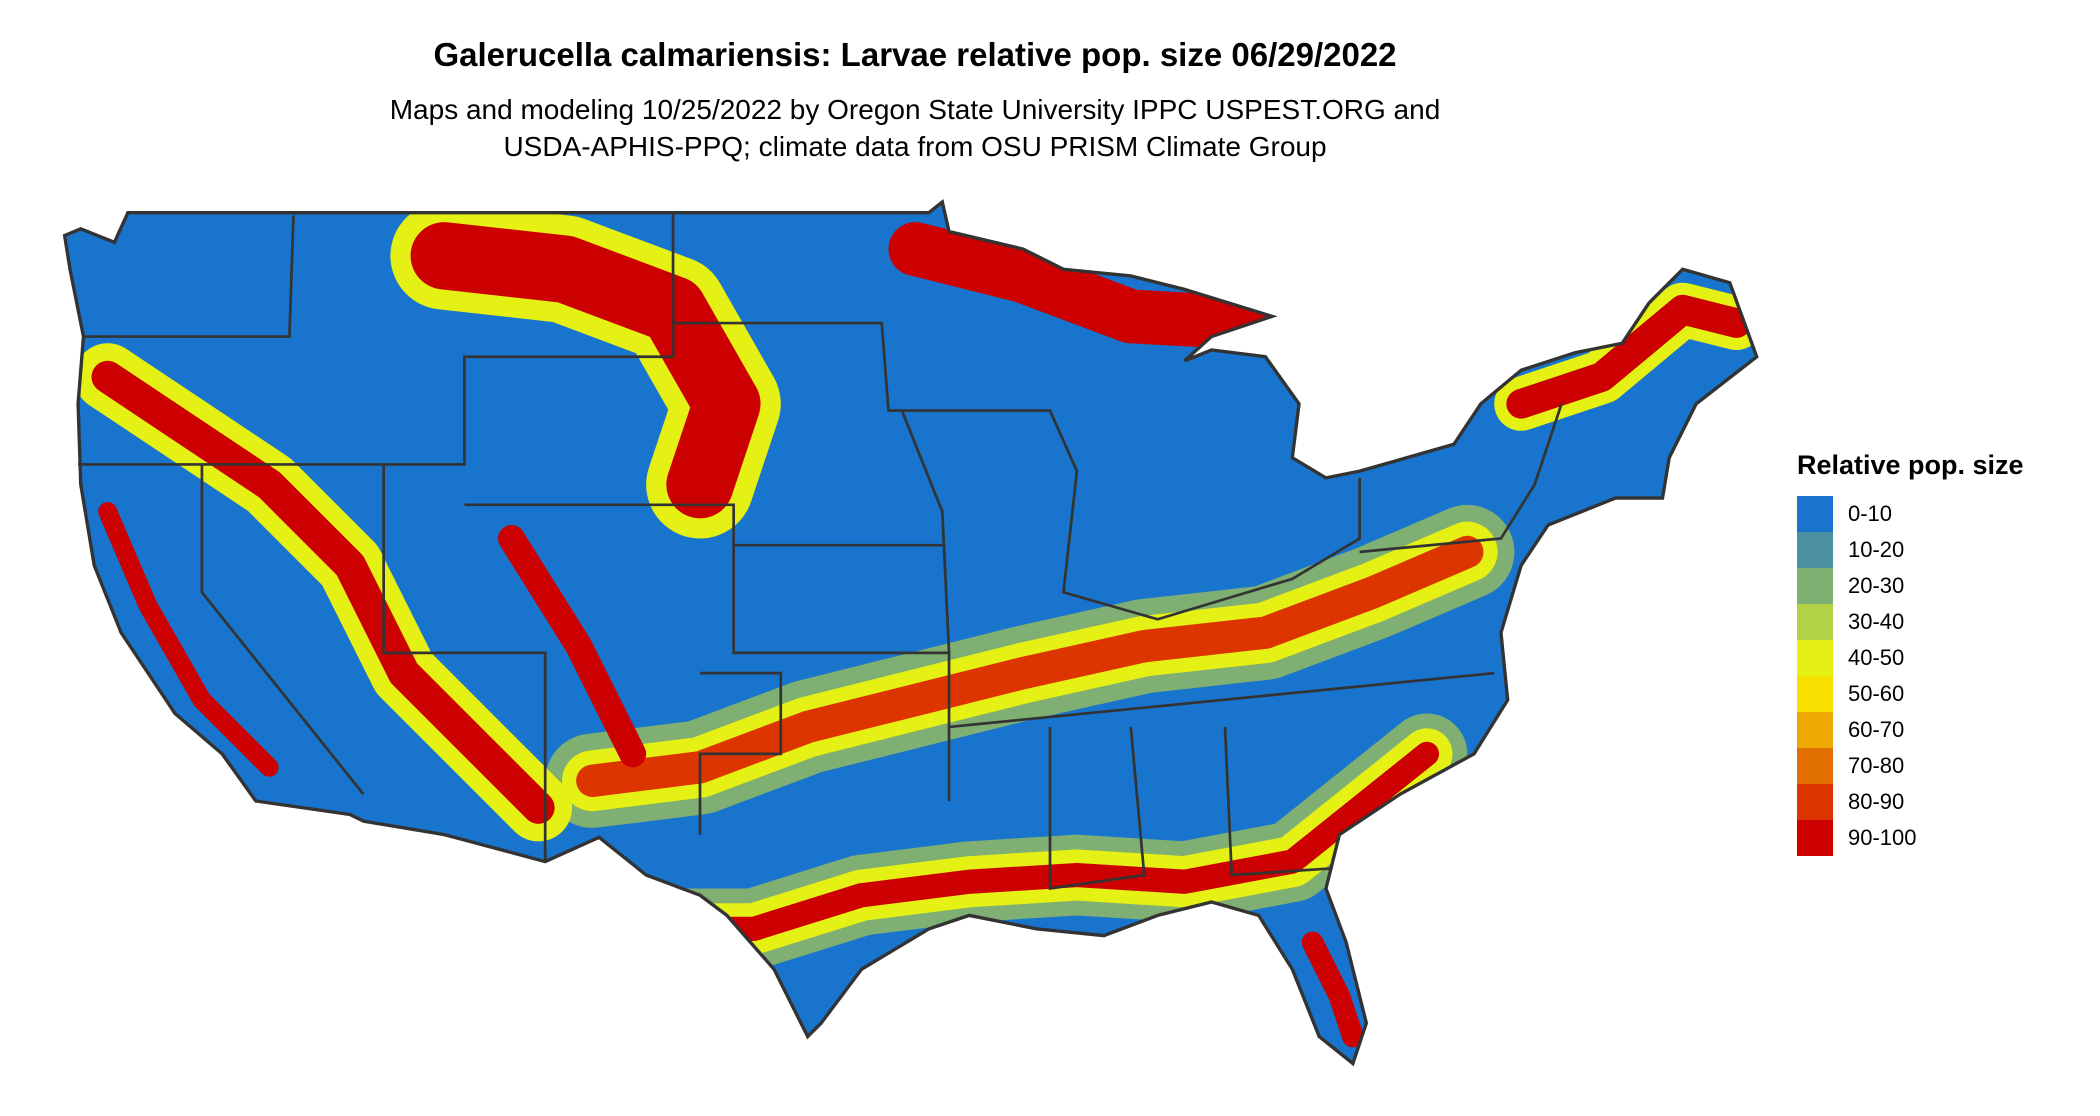  Describe the element at coordinates (1910, 730) in the screenshot. I see `legend-item: 60-70` at that location.